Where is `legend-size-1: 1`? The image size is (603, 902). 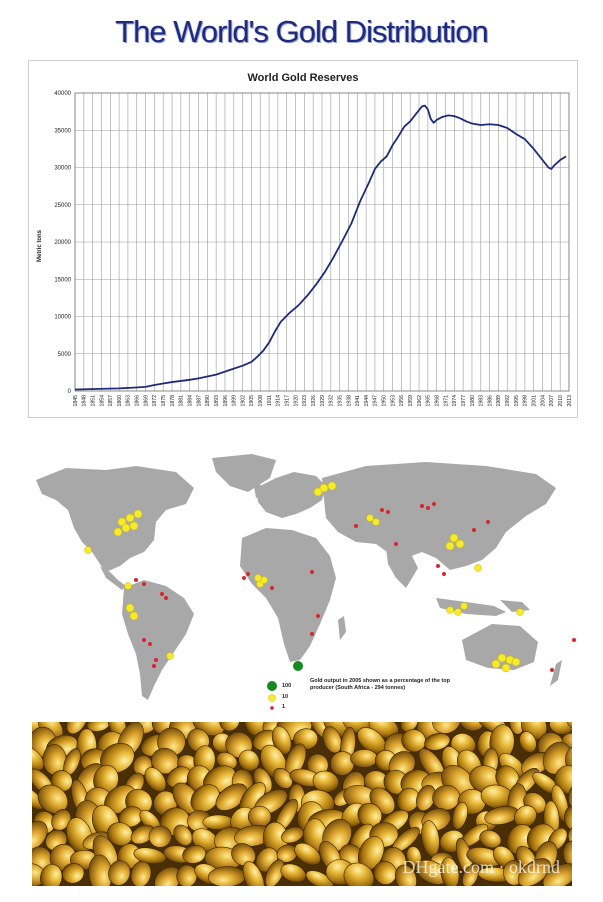
legend-size-1: 1 is located at coordinates (284, 707).